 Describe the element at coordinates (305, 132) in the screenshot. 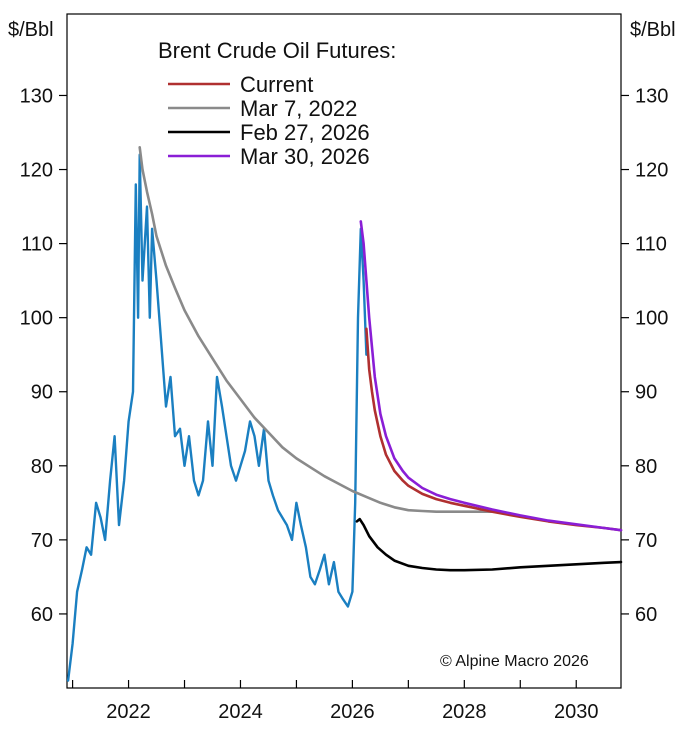

I see `legend-label-feb_27_2026: Feb 27, 2026` at that location.